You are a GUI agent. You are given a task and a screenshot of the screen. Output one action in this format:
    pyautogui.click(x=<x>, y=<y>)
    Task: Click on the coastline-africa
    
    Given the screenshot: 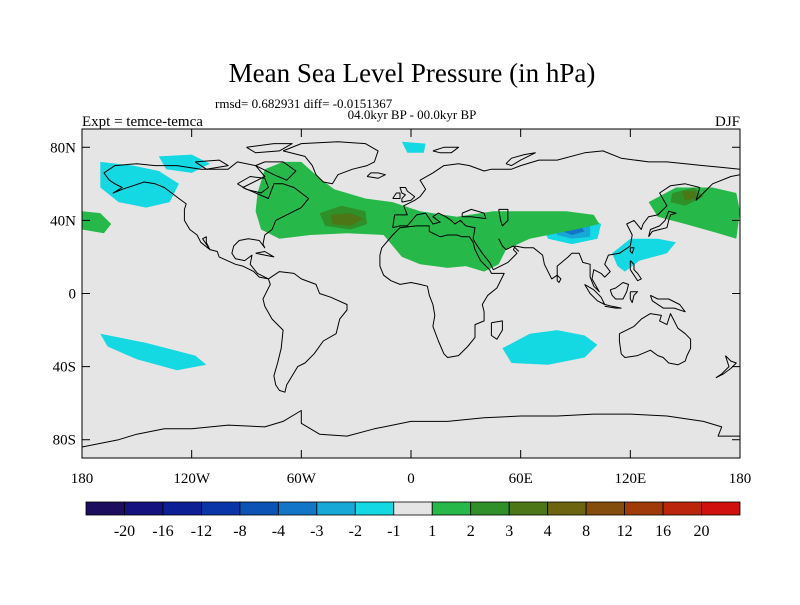 What is the action you would take?
    pyautogui.click(x=442, y=291)
    